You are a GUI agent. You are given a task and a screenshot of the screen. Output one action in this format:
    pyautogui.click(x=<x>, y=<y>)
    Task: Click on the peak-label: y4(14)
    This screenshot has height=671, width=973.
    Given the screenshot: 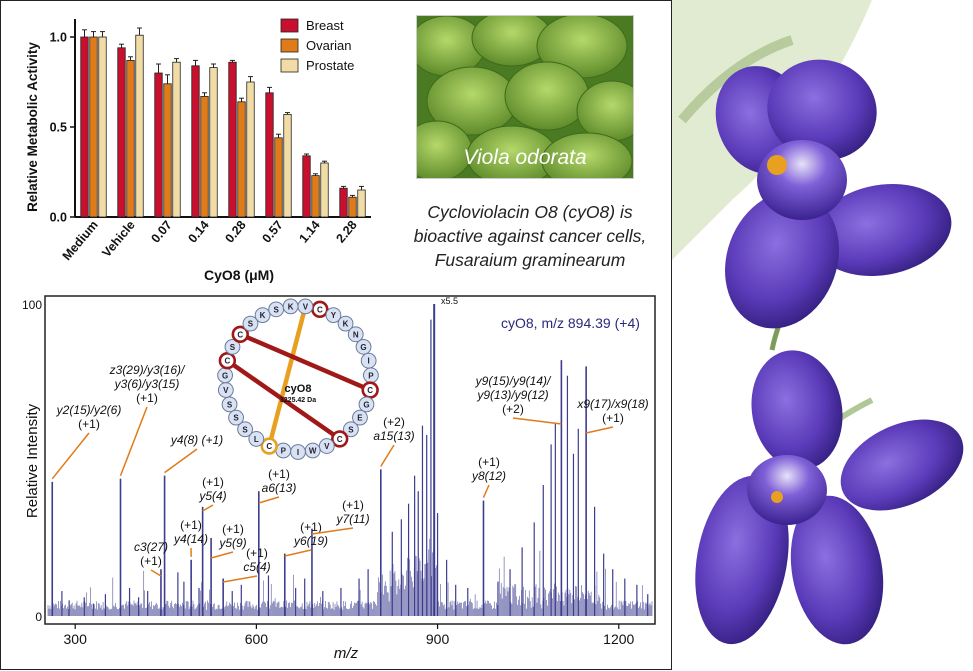 What is the action you would take?
    pyautogui.click(x=190, y=539)
    